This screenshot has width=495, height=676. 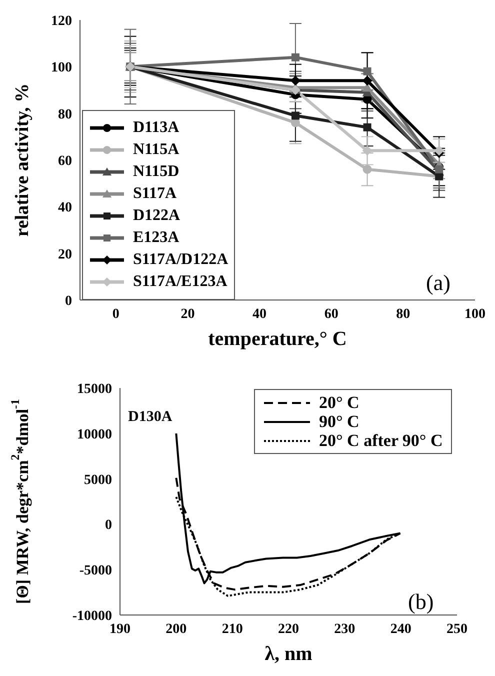 I want to click on y-tick-label: 100, so click(x=61, y=68).